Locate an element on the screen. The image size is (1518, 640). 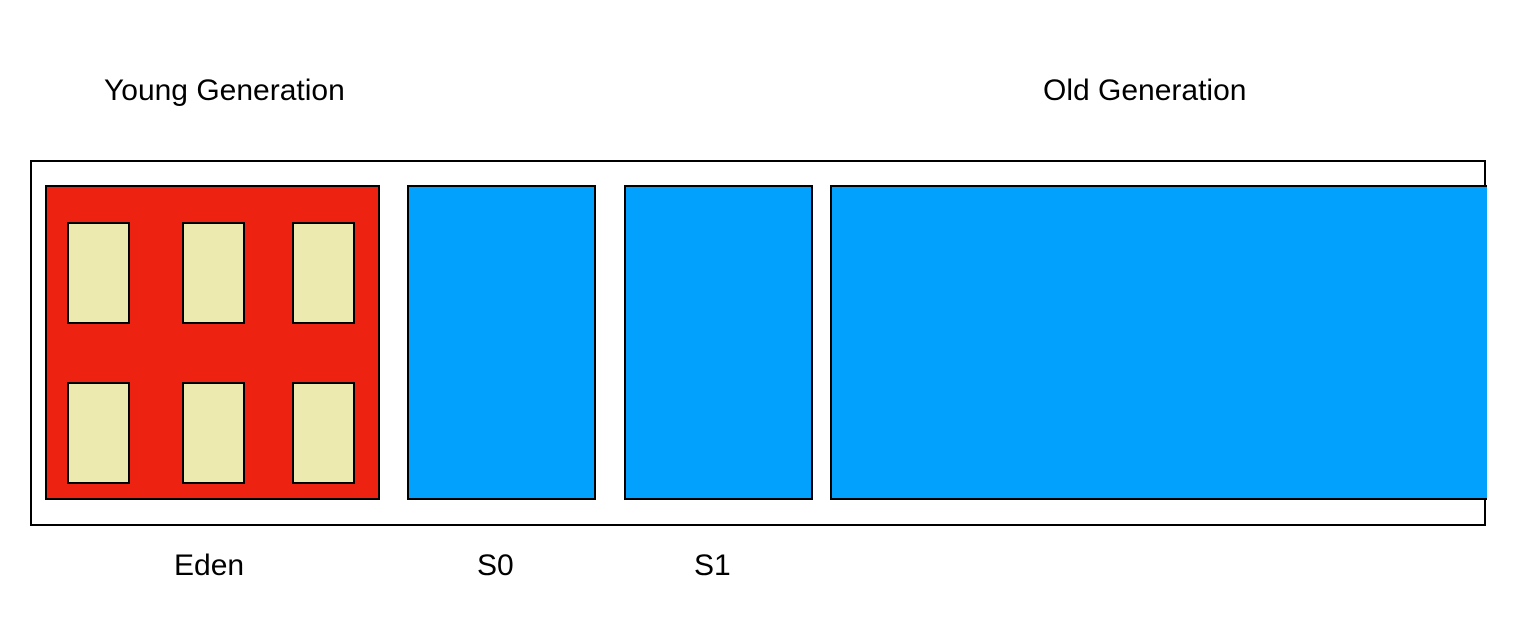
s0-label: S0 is located at coordinates (495, 565).